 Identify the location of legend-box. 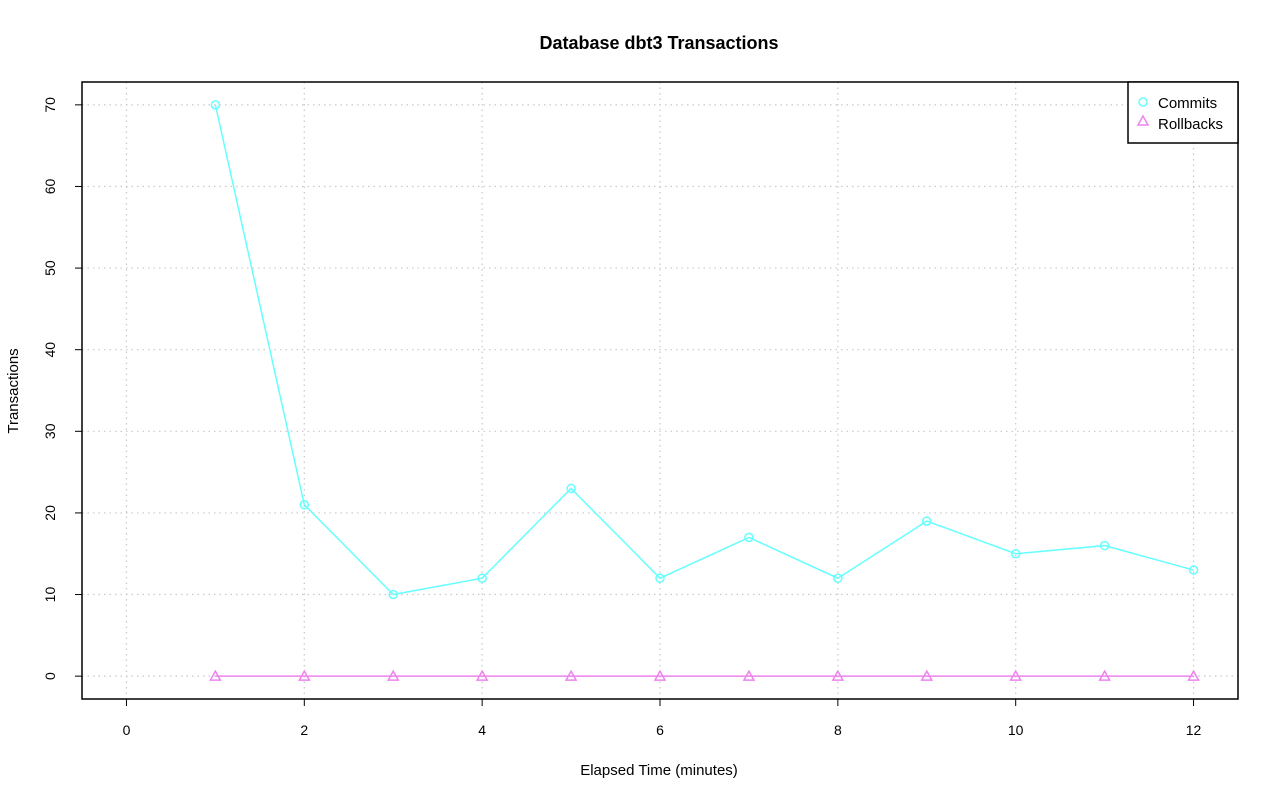
(1183, 112).